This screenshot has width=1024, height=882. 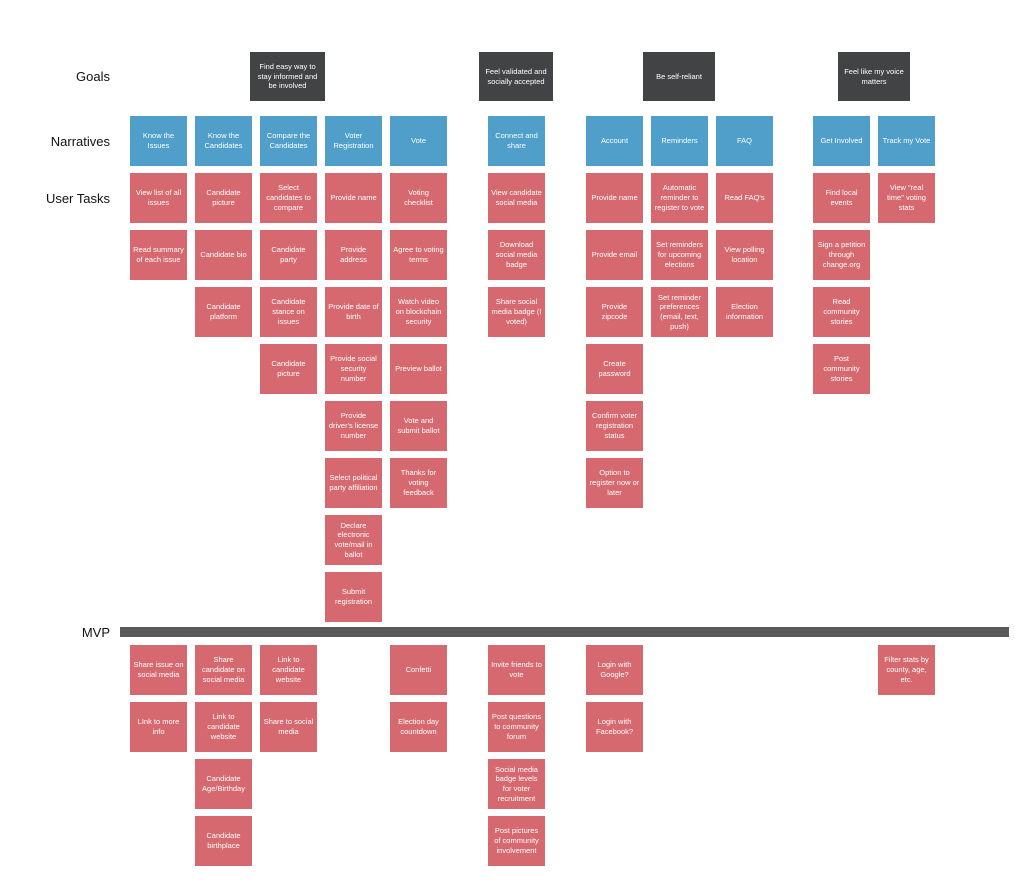 I want to click on mvp-task-card: Filter stats by county, age, etc., so click(x=906, y=670).